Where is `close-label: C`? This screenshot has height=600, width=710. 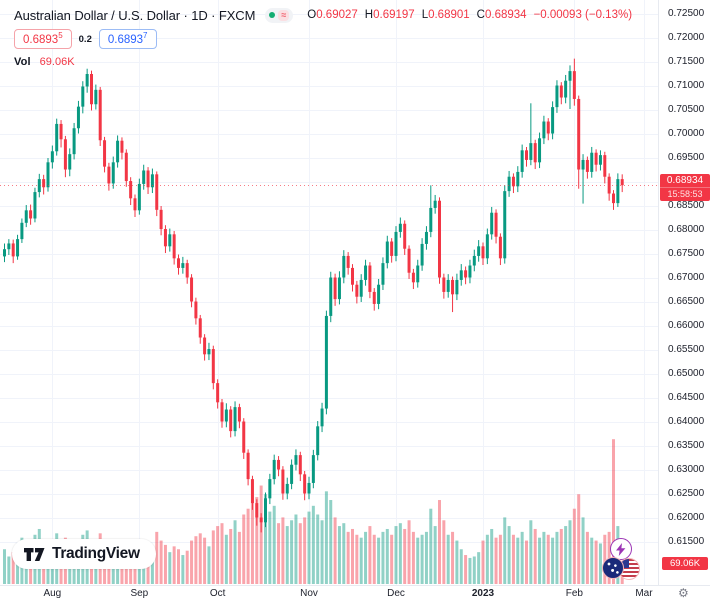 close-label: C is located at coordinates (480, 15).